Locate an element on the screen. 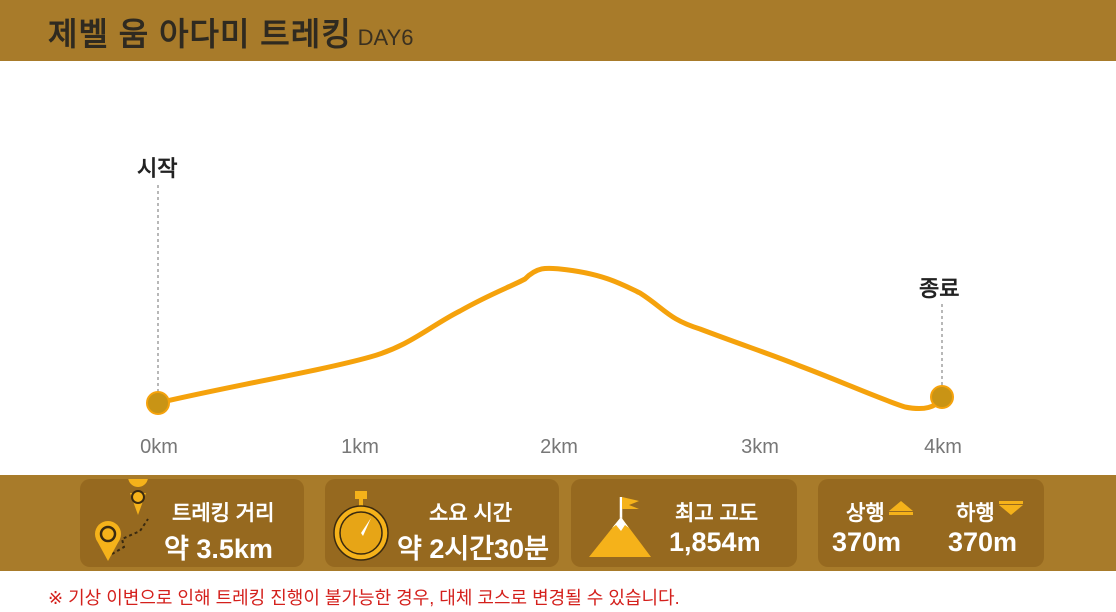  day-label: DAY6 is located at coordinates (385, 37).